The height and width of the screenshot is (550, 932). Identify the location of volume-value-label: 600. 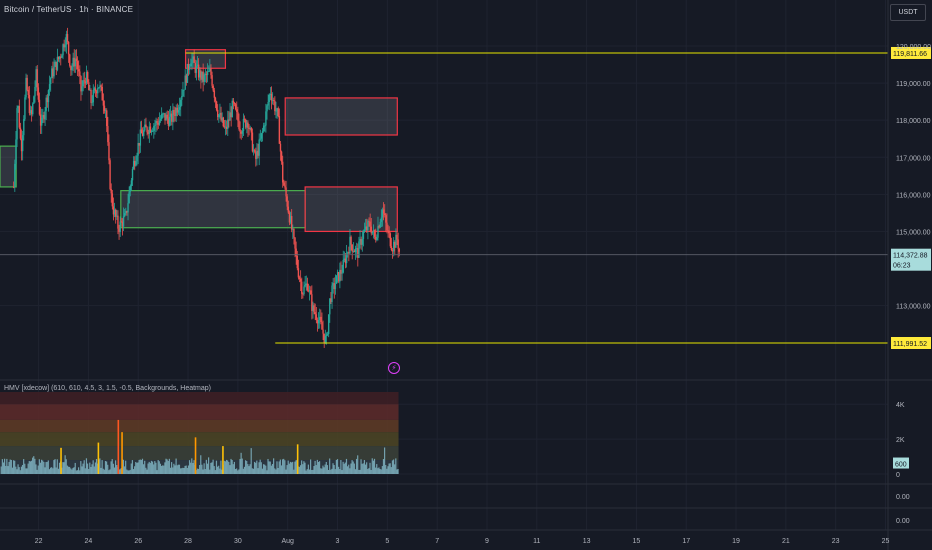
(901, 465).